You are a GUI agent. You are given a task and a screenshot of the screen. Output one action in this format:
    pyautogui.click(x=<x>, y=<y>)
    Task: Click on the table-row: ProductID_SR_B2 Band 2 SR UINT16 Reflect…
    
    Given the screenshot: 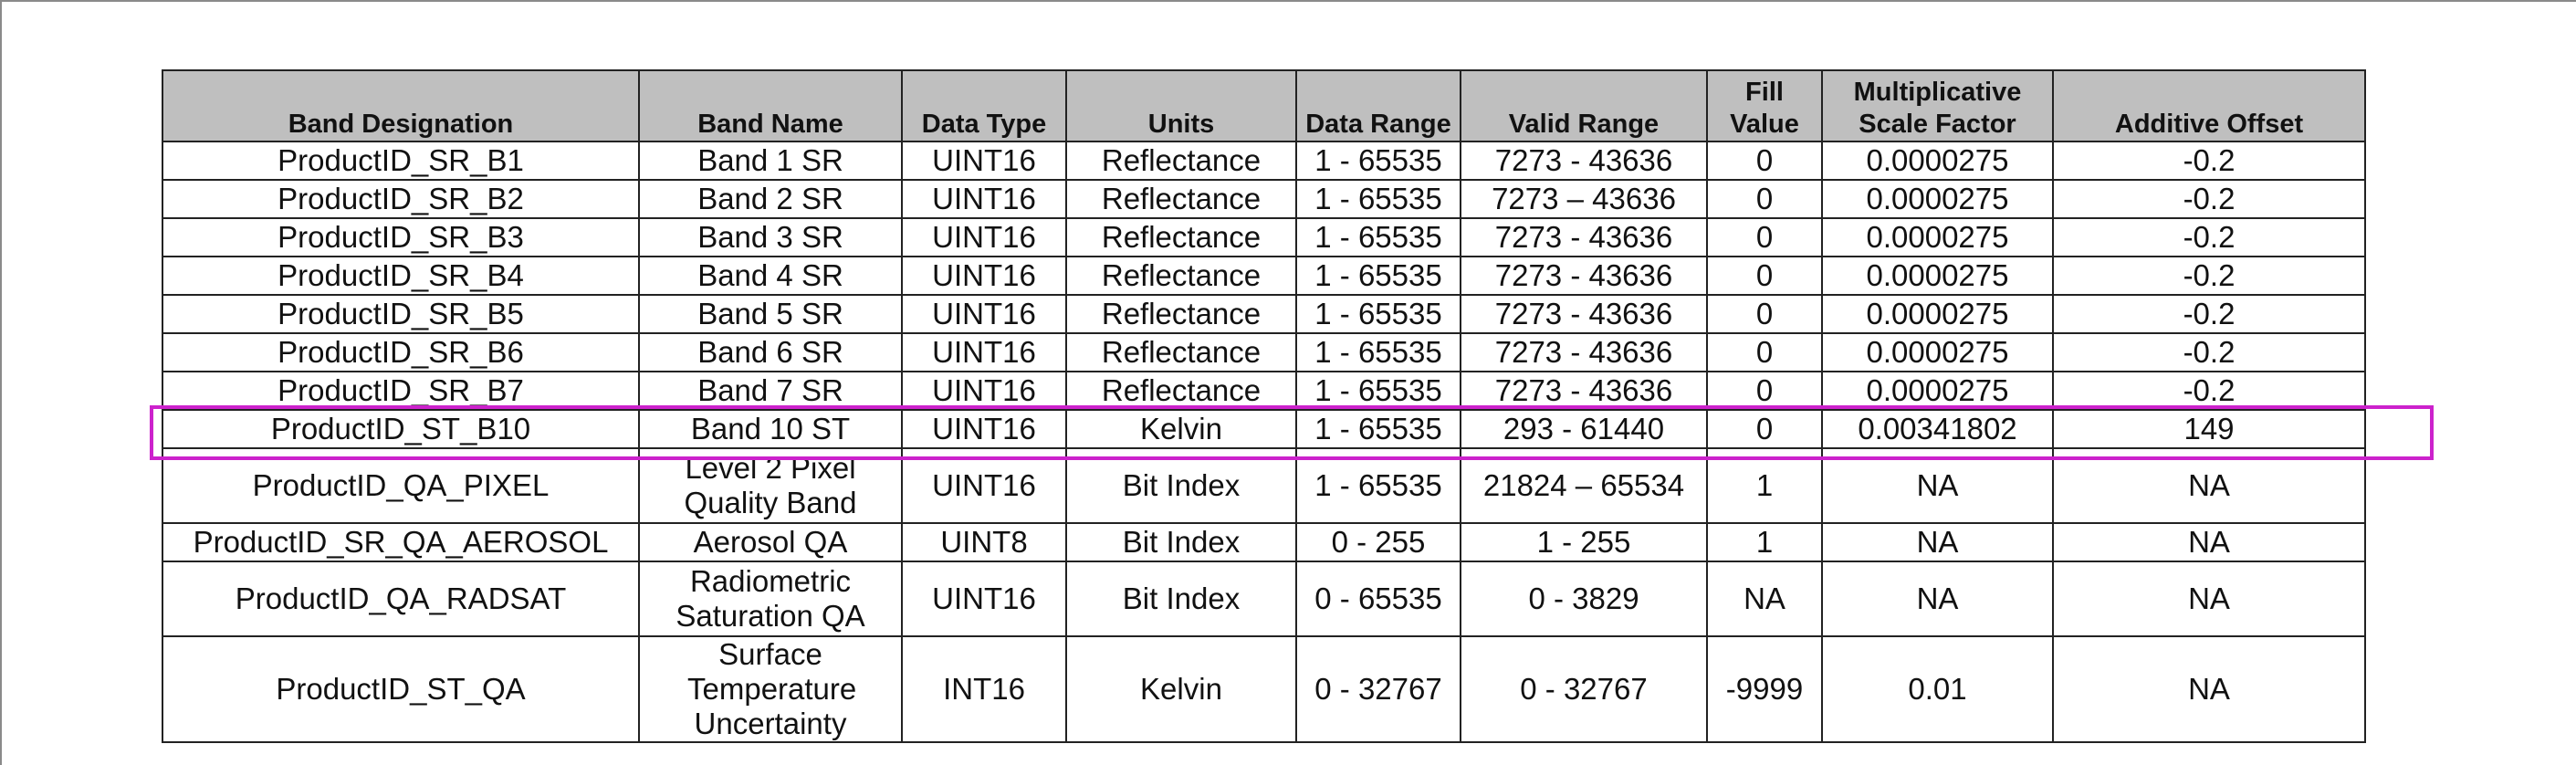 What is the action you would take?
    pyautogui.click(x=1264, y=199)
    